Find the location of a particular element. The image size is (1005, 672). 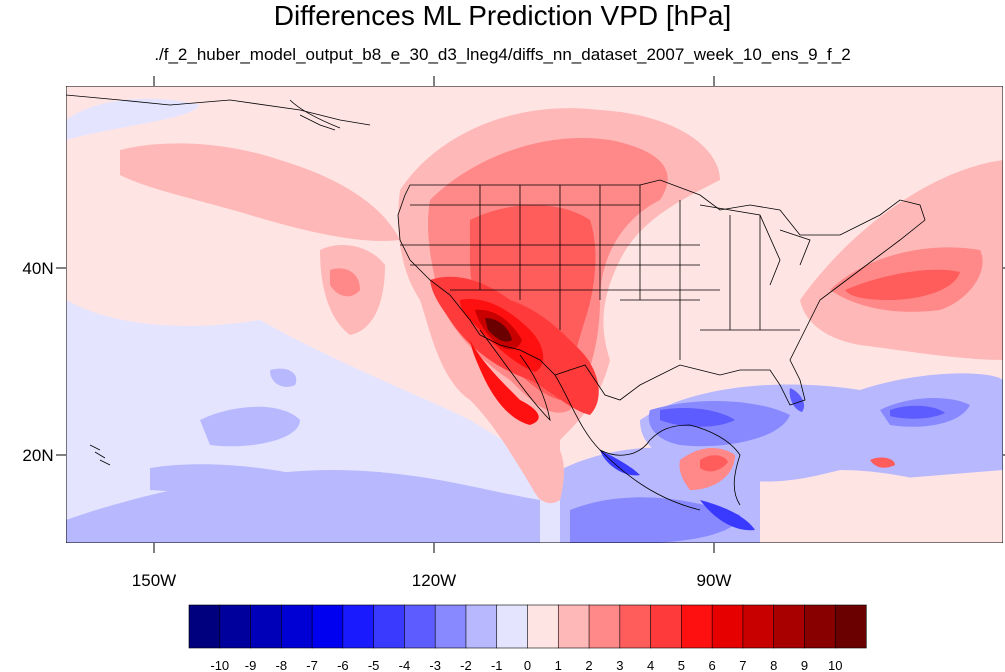

colorbar-tick-label: -2 is located at coordinates (466, 665).